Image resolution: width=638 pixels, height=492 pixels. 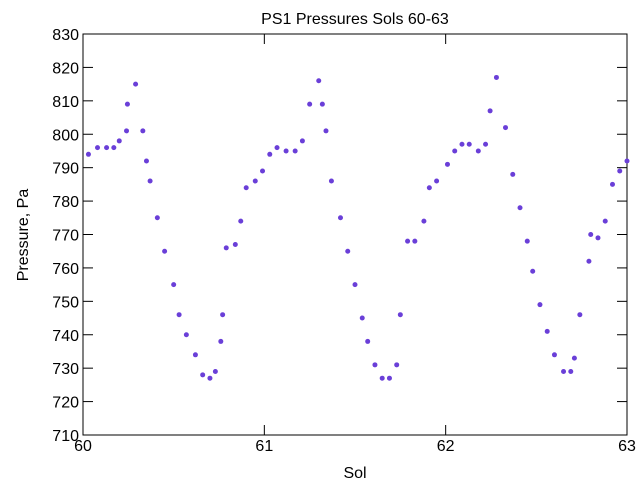 What do you see at coordinates (65, 169) in the screenshot?
I see `y-tick-label: 790` at bounding box center [65, 169].